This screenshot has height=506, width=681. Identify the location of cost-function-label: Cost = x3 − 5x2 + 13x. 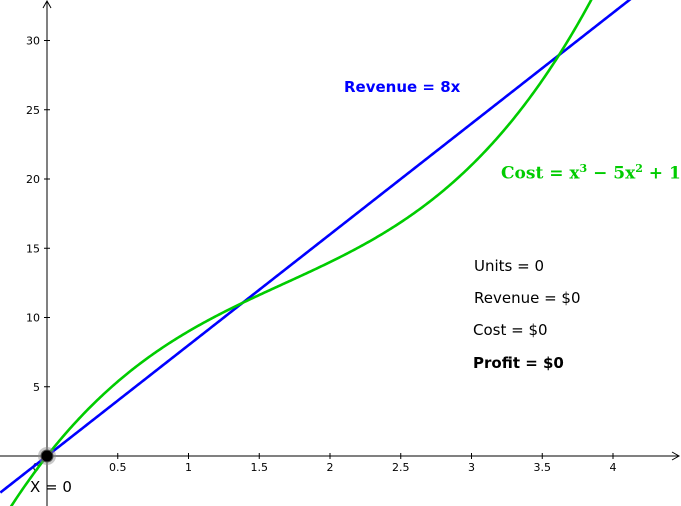
(591, 173).